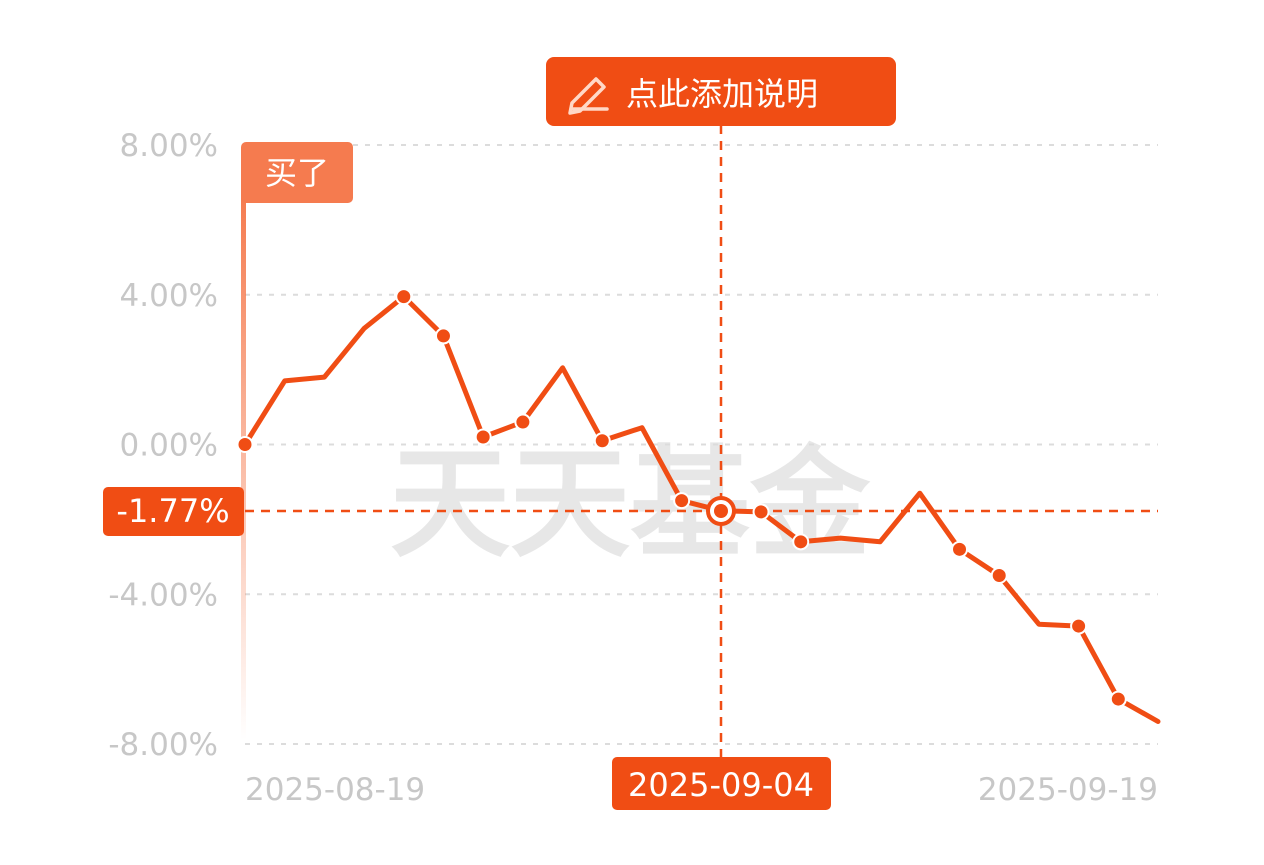  What do you see at coordinates (163, 745) in the screenshot?
I see `y-tick-label: -8.00%` at bounding box center [163, 745].